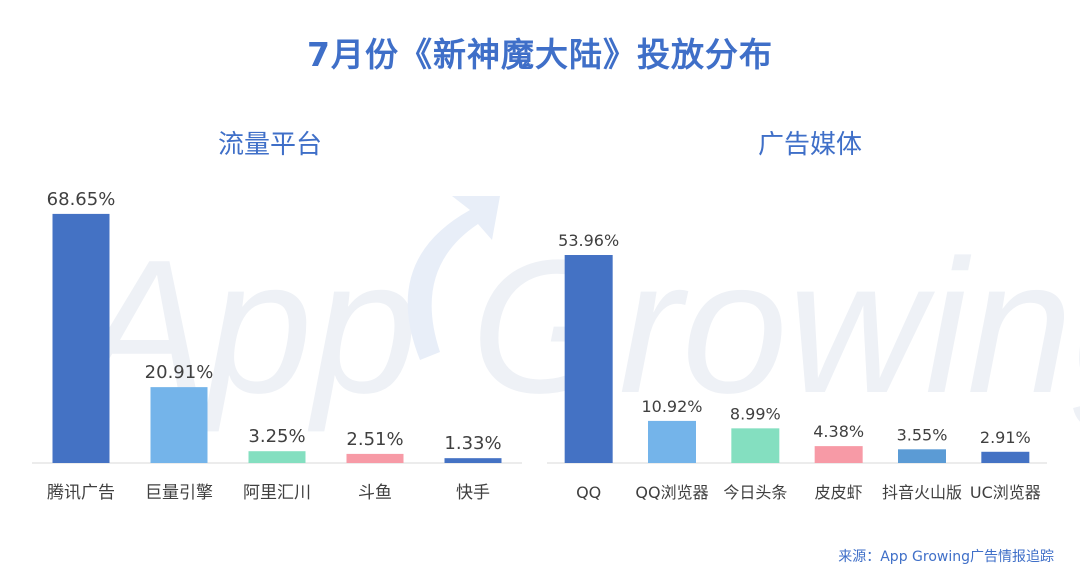 This screenshot has height=588, width=1080. What do you see at coordinates (179, 493) in the screenshot?
I see `category-label: 巨量引擎` at bounding box center [179, 493].